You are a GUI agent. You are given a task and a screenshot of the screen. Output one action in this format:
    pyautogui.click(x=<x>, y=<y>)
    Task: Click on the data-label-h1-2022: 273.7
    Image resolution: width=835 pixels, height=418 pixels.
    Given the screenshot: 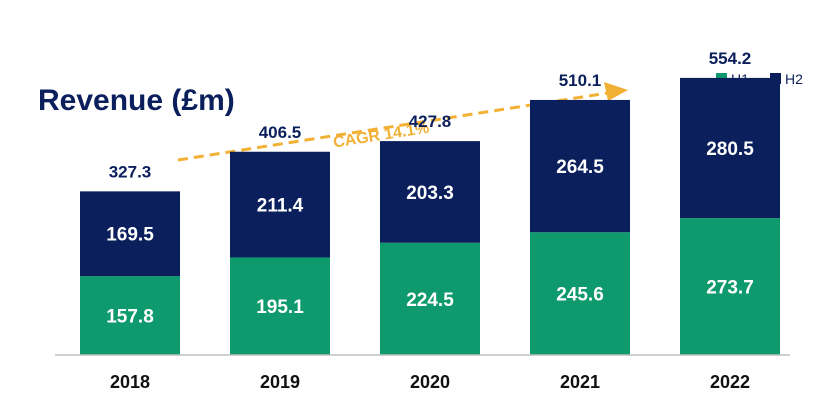 What is the action you would take?
    pyautogui.click(x=730, y=288)
    